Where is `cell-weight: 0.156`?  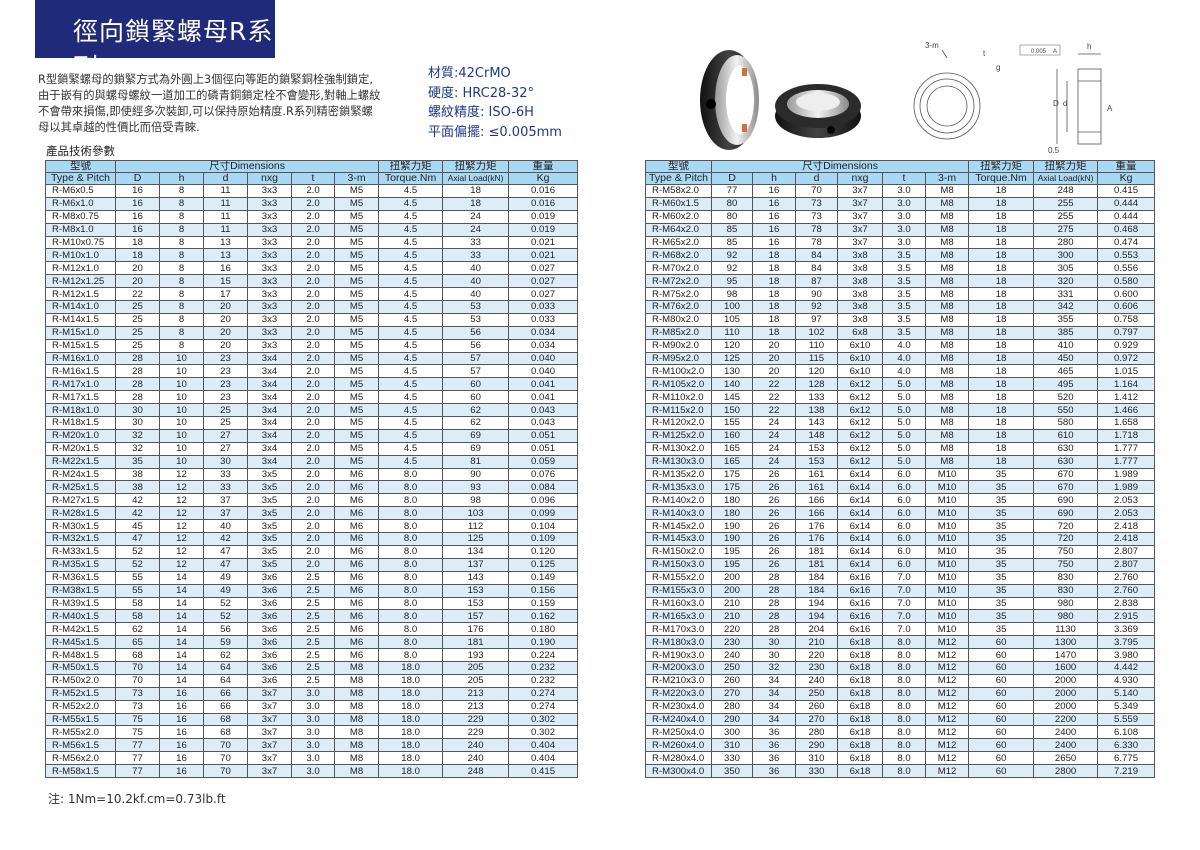
cell-weight: 0.156 is located at coordinates (543, 590).